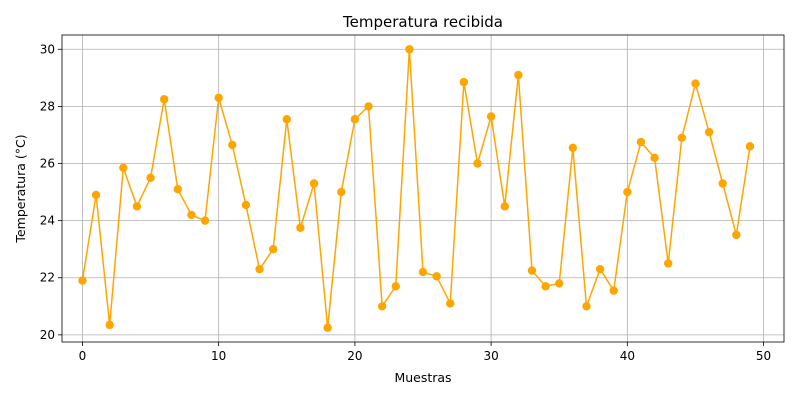  Describe the element at coordinates (422, 22) in the screenshot. I see `chart-title: Temperatura recibida` at that location.